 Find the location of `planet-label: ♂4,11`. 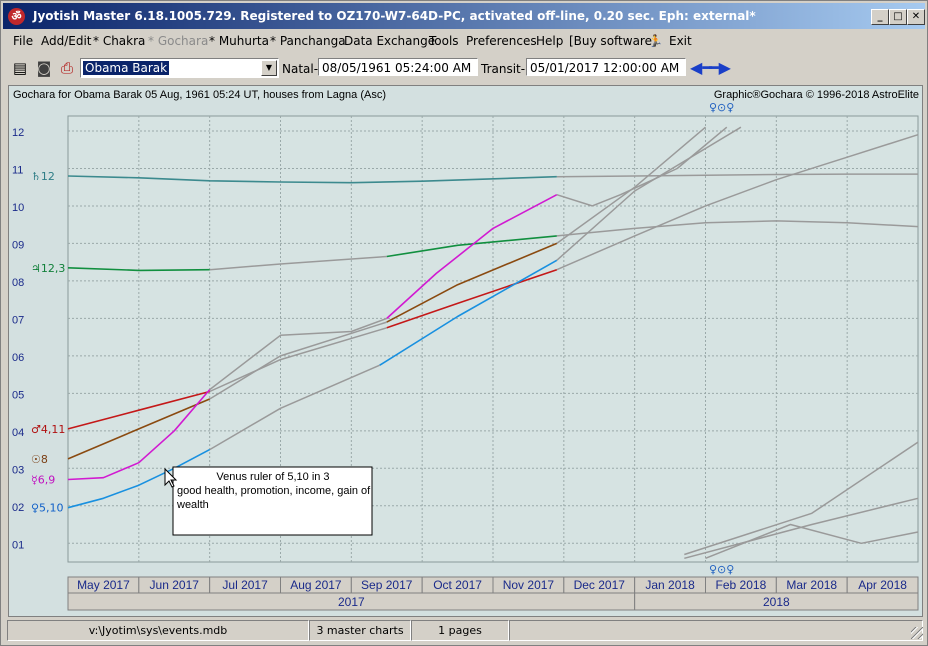

planet-label: ♂4,11 is located at coordinates (48, 429).